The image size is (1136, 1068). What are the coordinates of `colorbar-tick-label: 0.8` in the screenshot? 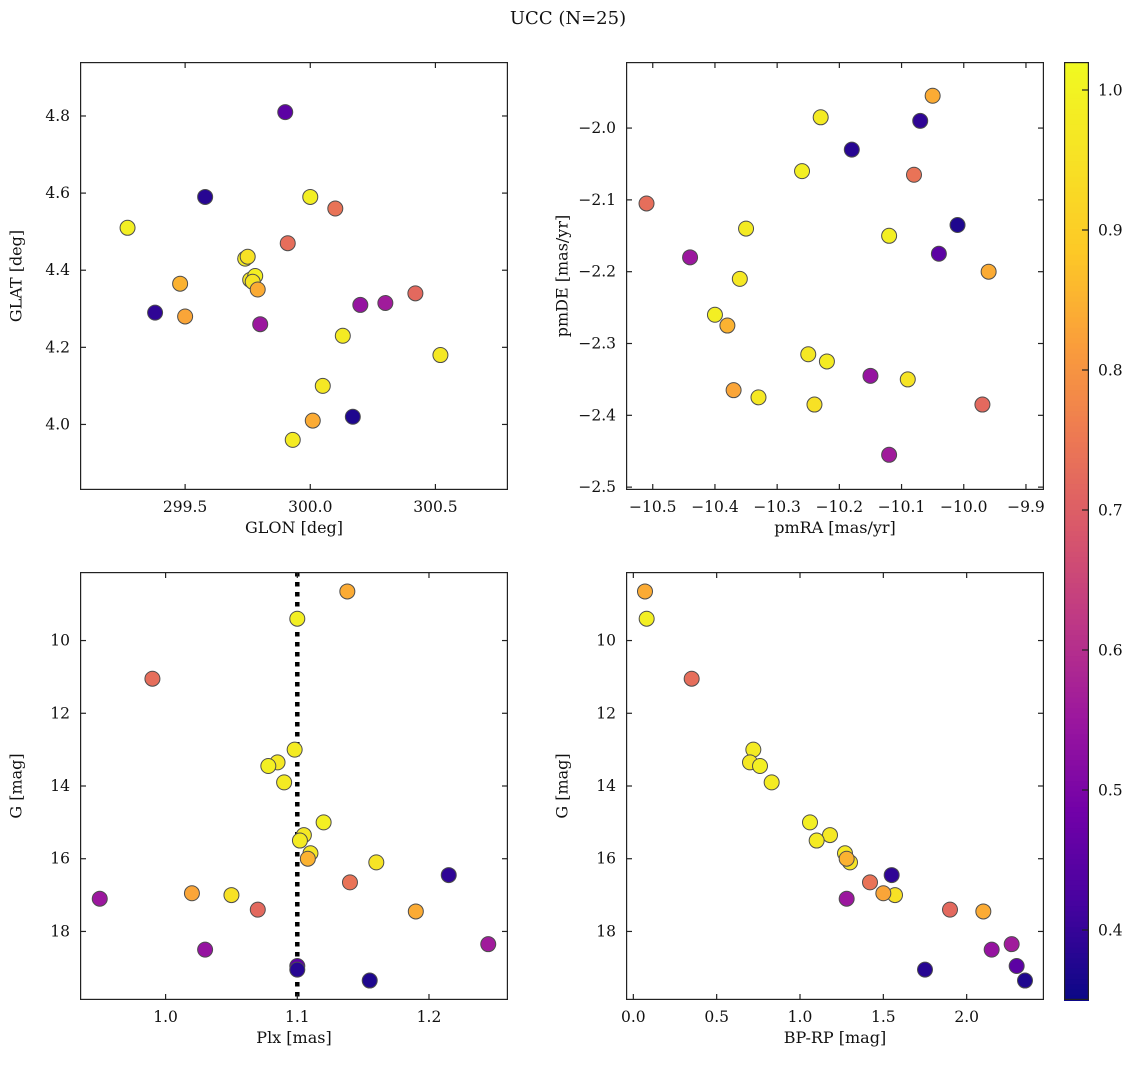 It's located at (1110, 371).